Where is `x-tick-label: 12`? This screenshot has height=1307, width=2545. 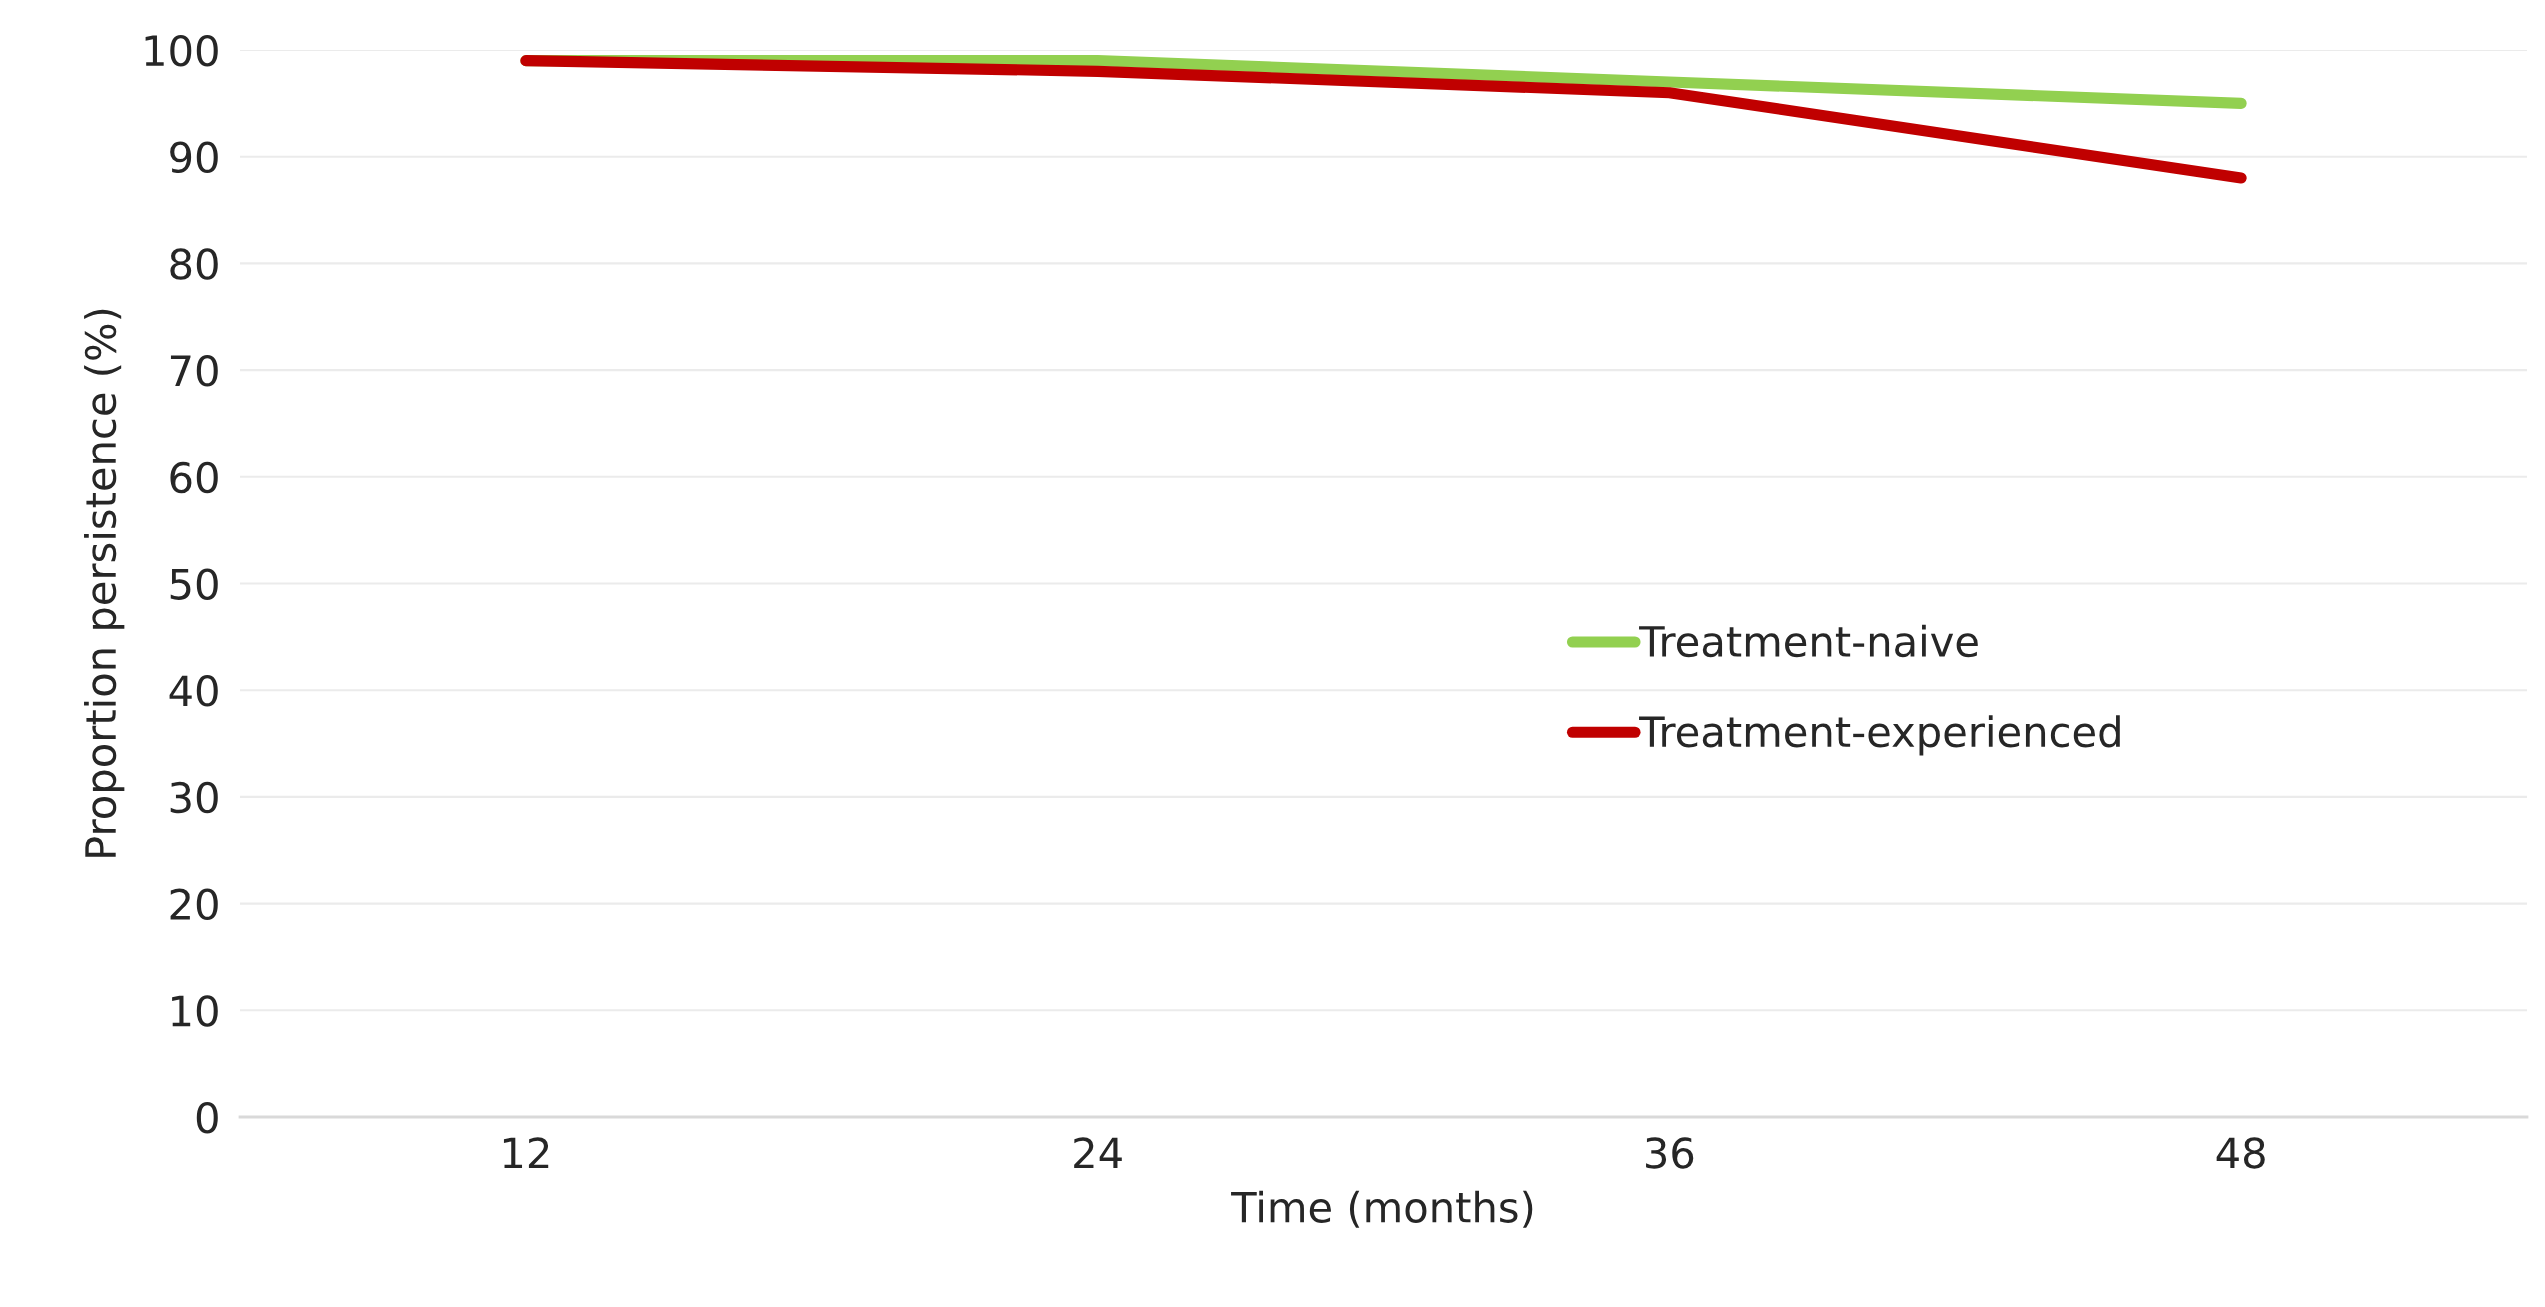
x-tick-label: 12 is located at coordinates (526, 1153).